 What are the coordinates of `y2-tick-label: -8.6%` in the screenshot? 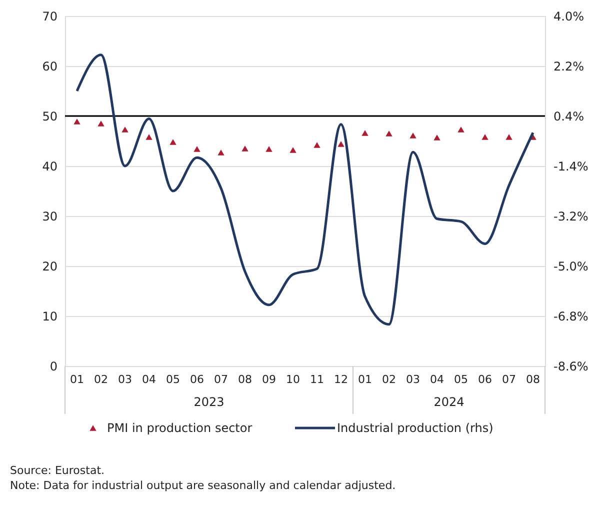 It's located at (571, 367).